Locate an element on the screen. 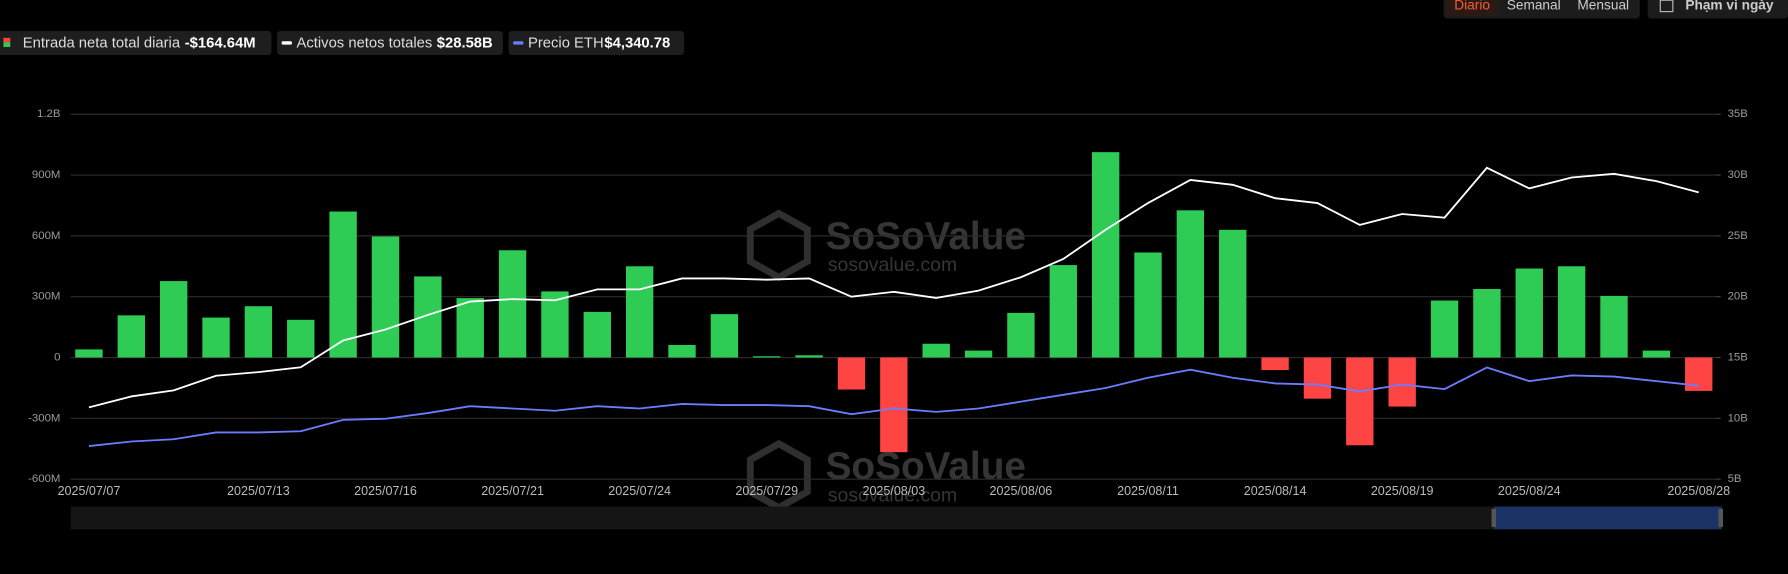  legend-label: Activos netos totales is located at coordinates (364, 43).